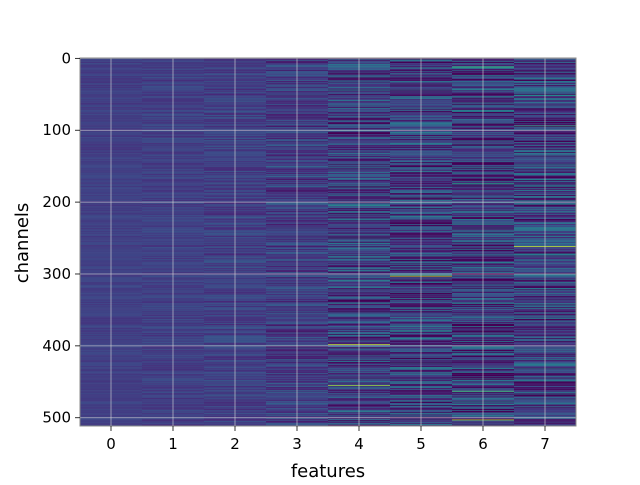  What do you see at coordinates (545, 444) in the screenshot?
I see `x-tick-label: 7` at bounding box center [545, 444].